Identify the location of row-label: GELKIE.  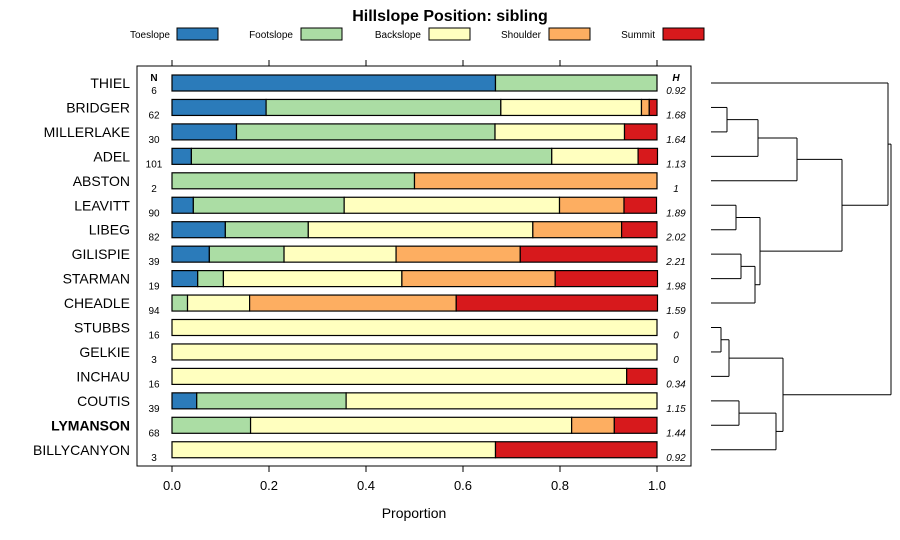
(104, 352).